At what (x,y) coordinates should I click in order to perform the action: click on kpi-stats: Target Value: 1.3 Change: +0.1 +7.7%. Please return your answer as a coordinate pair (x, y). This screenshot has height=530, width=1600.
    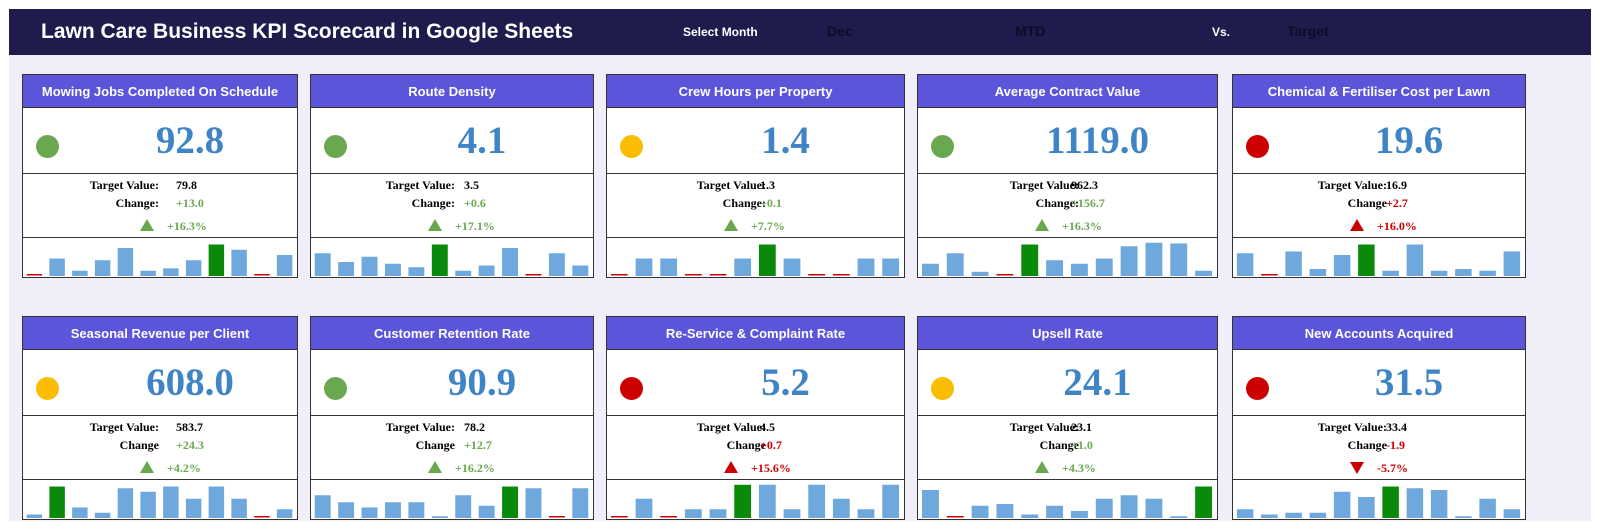
    Looking at the image, I should click on (755, 206).